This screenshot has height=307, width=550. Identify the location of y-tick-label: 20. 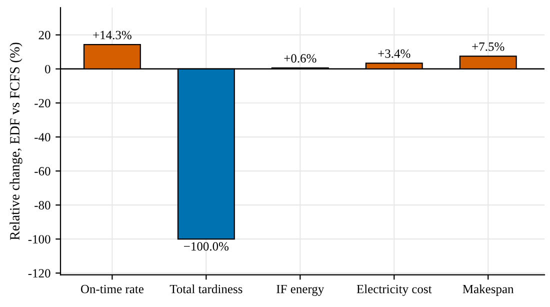
(44, 35).